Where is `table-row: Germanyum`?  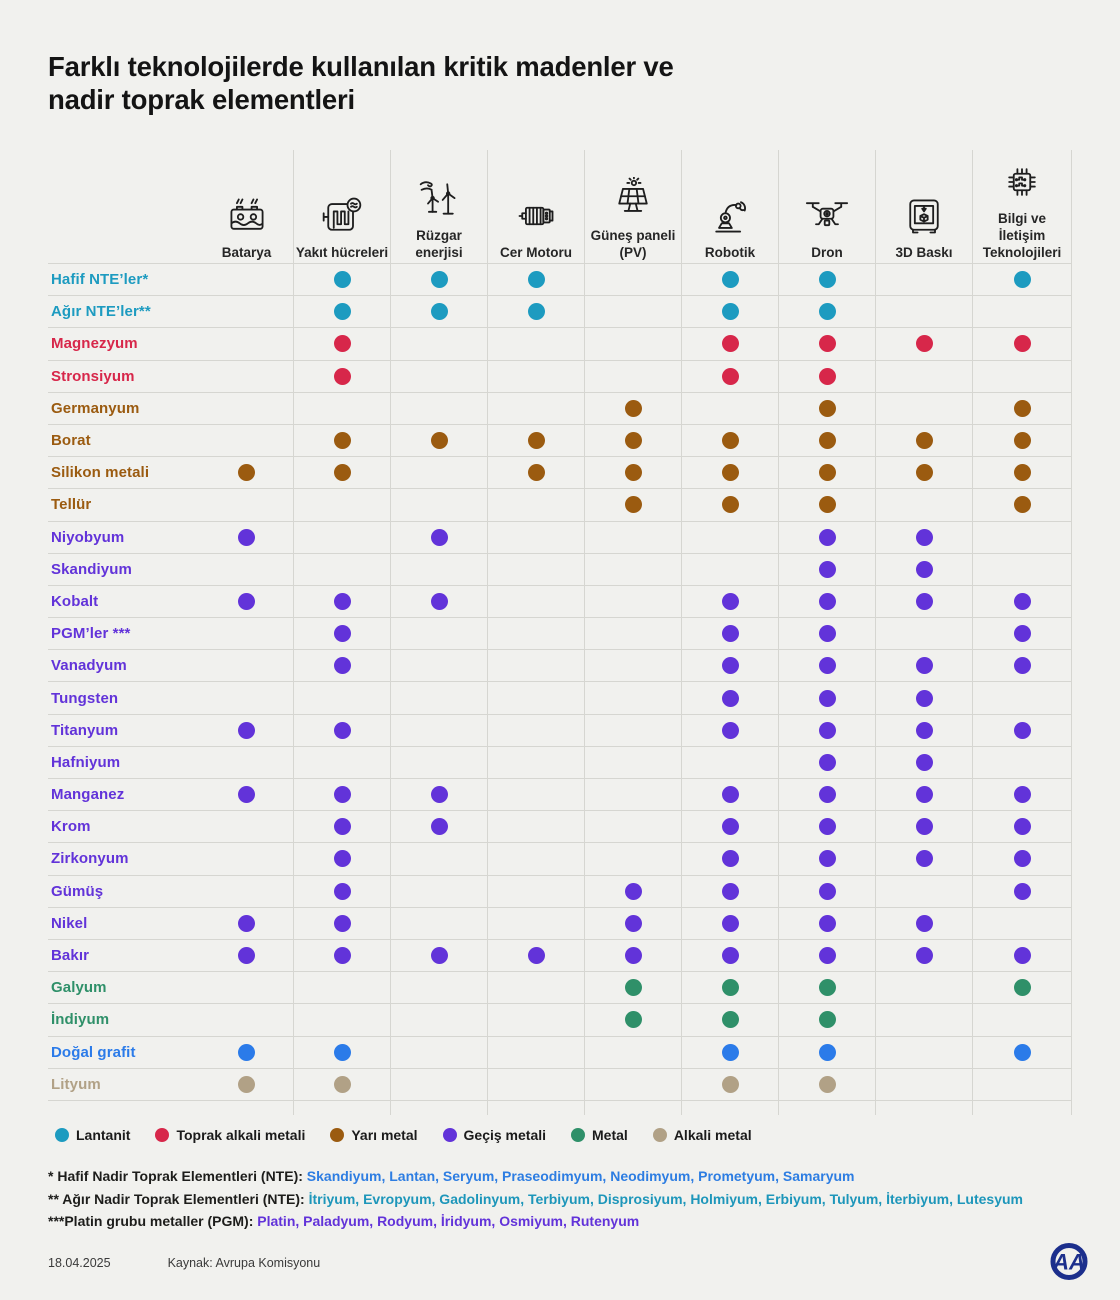 table-row: Germanyum is located at coordinates (560, 408).